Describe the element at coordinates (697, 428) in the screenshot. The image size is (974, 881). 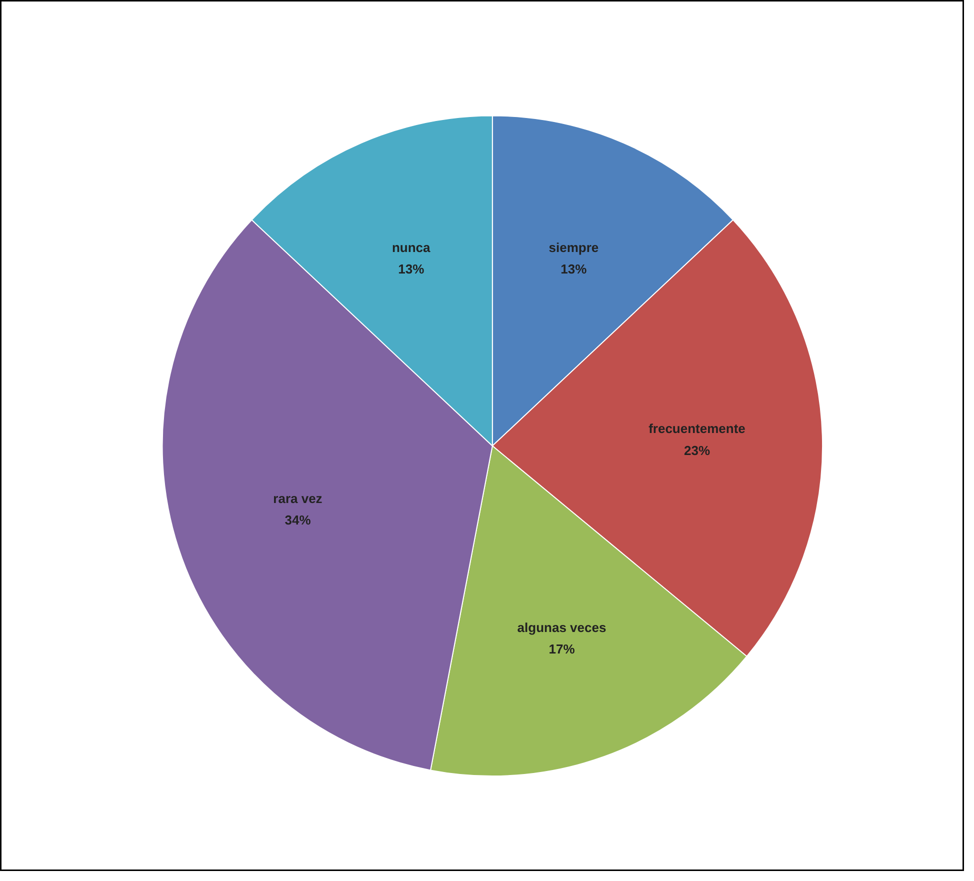
I see `slice-label: frecuentemente` at that location.